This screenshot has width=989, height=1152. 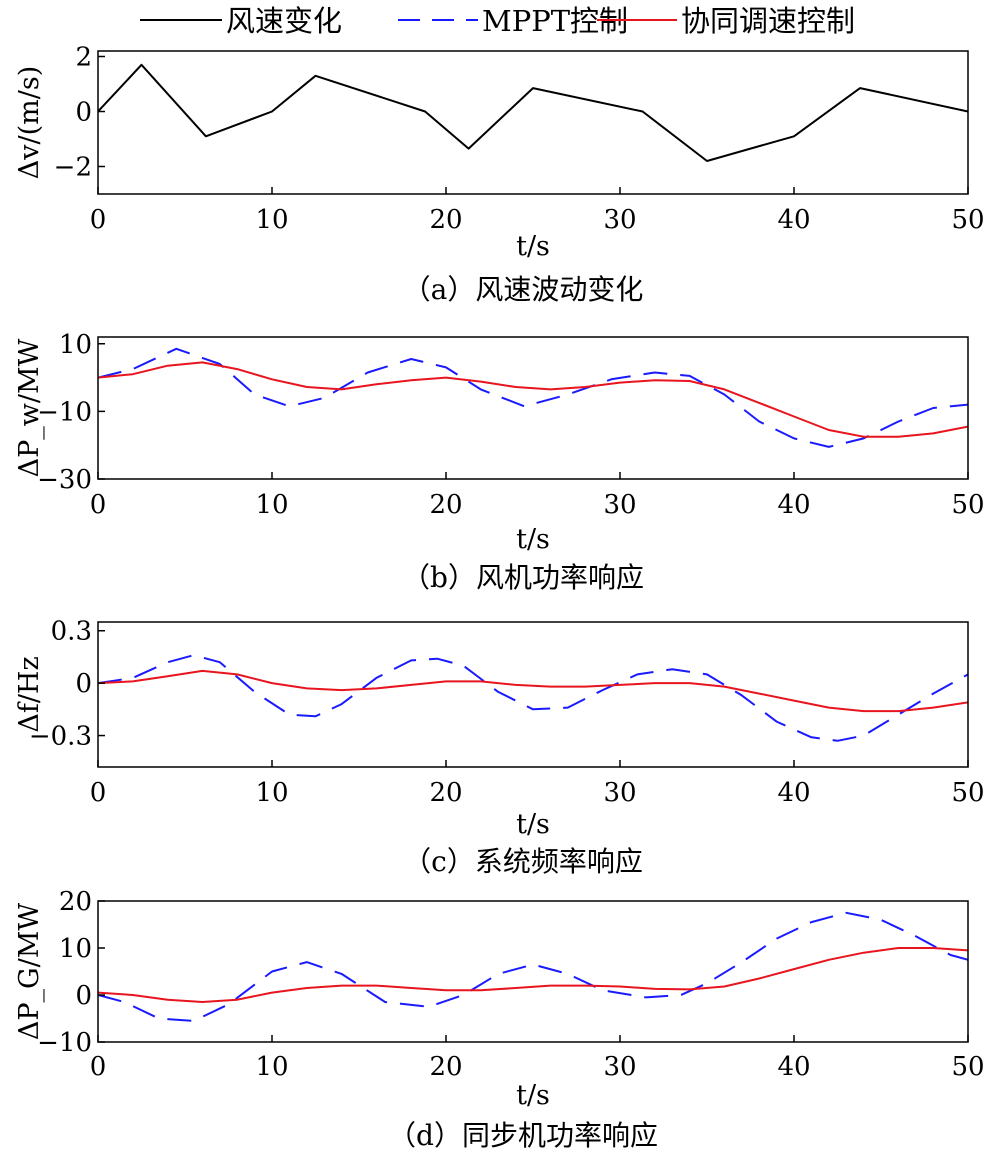 I want to click on plot-frame-a, so click(x=533, y=122).